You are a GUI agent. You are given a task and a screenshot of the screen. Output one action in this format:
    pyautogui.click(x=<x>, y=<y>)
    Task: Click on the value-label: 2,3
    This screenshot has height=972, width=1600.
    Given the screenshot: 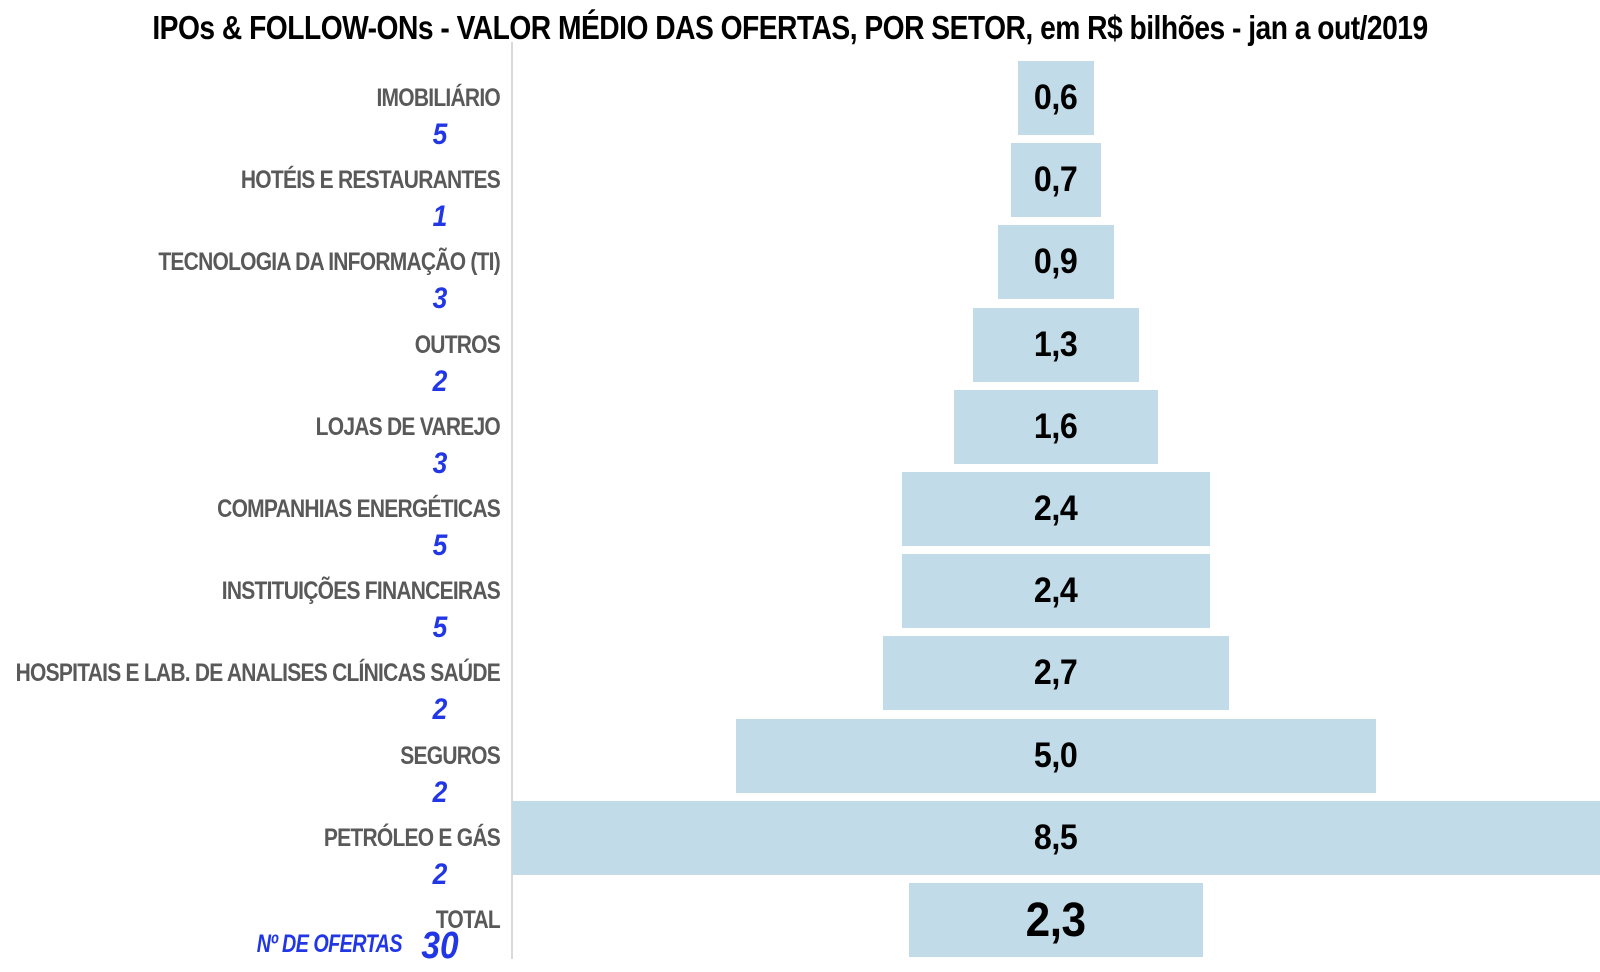 What is the action you would take?
    pyautogui.click(x=1055, y=920)
    